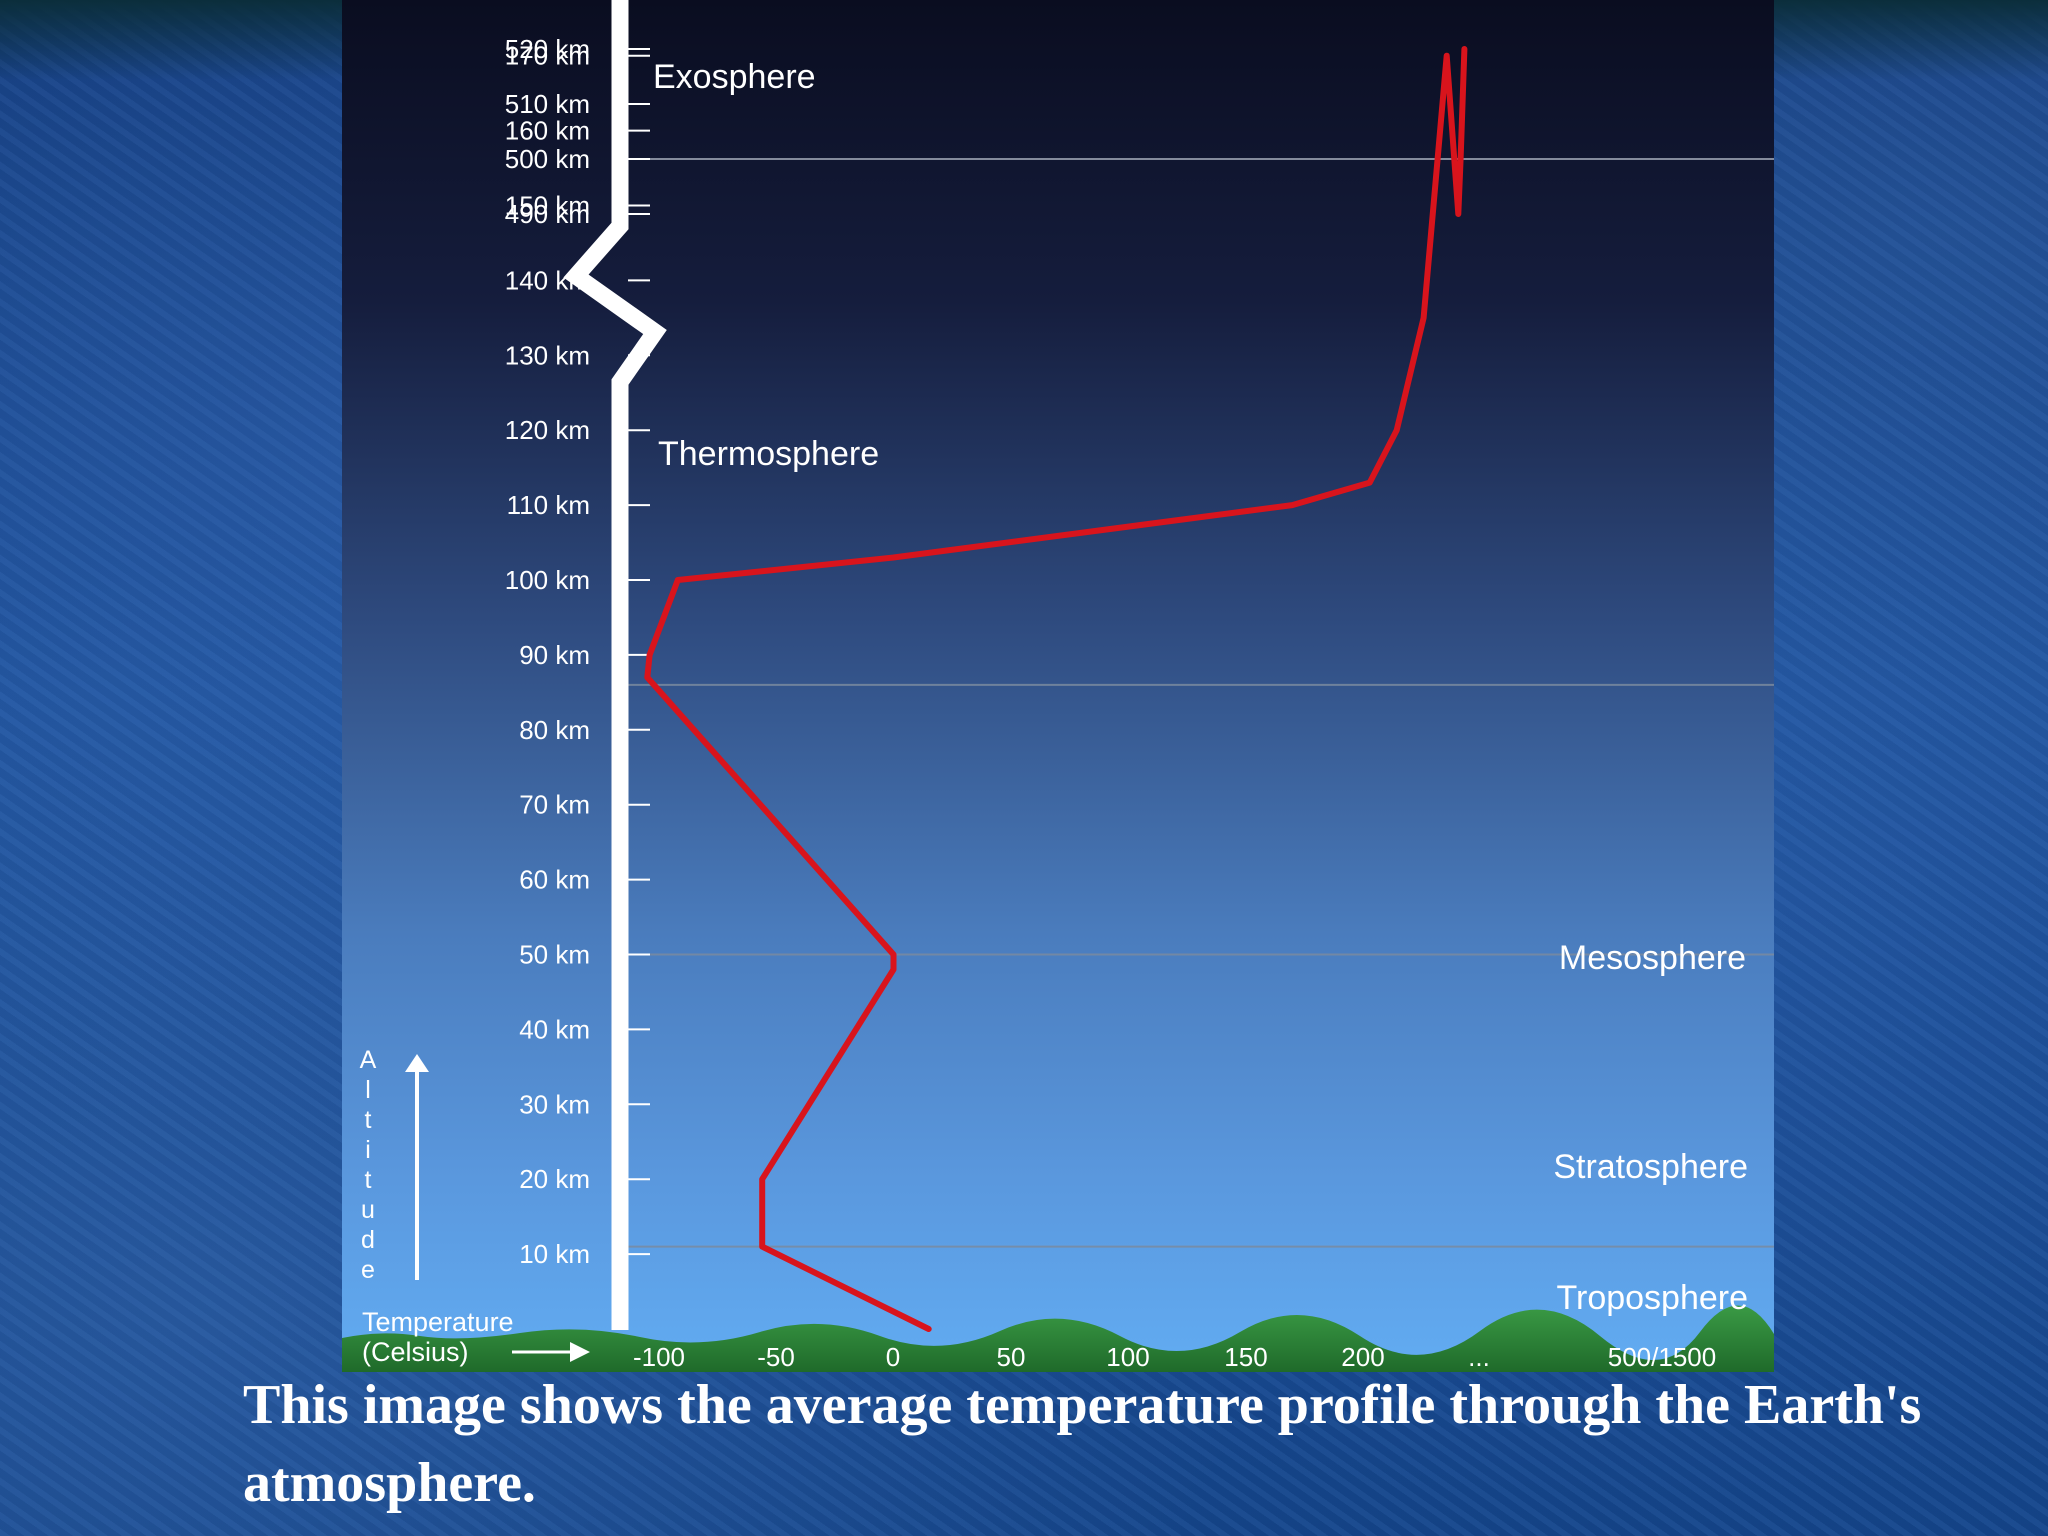  I want to click on x-tick-1: -100, so click(659, 1357).